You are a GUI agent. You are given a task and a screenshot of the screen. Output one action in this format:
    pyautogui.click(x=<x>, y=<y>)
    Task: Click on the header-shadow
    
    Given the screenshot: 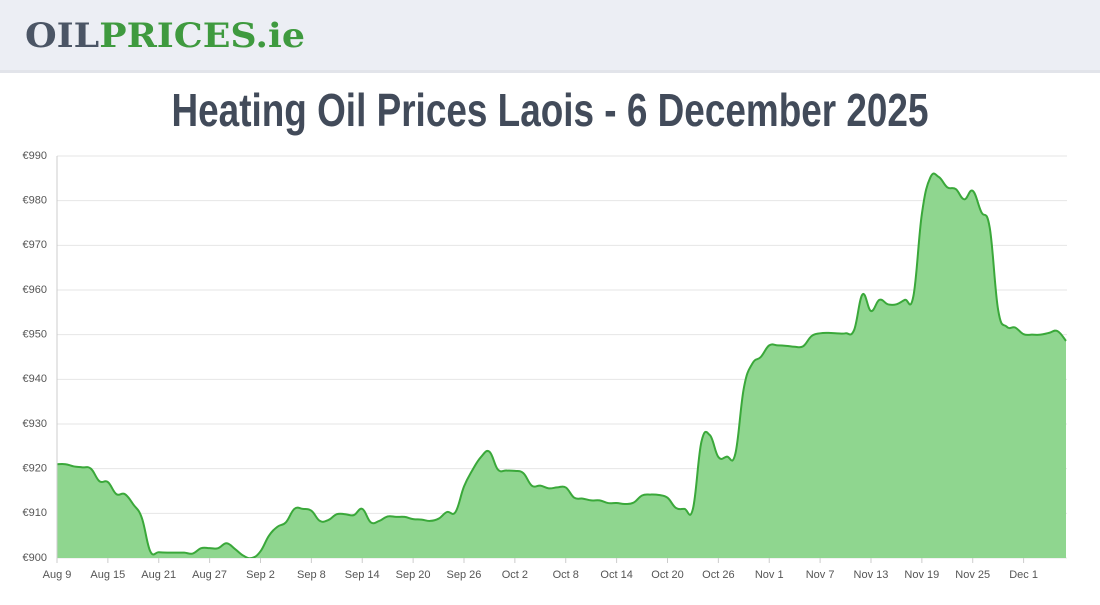 What is the action you would take?
    pyautogui.click(x=550, y=71)
    